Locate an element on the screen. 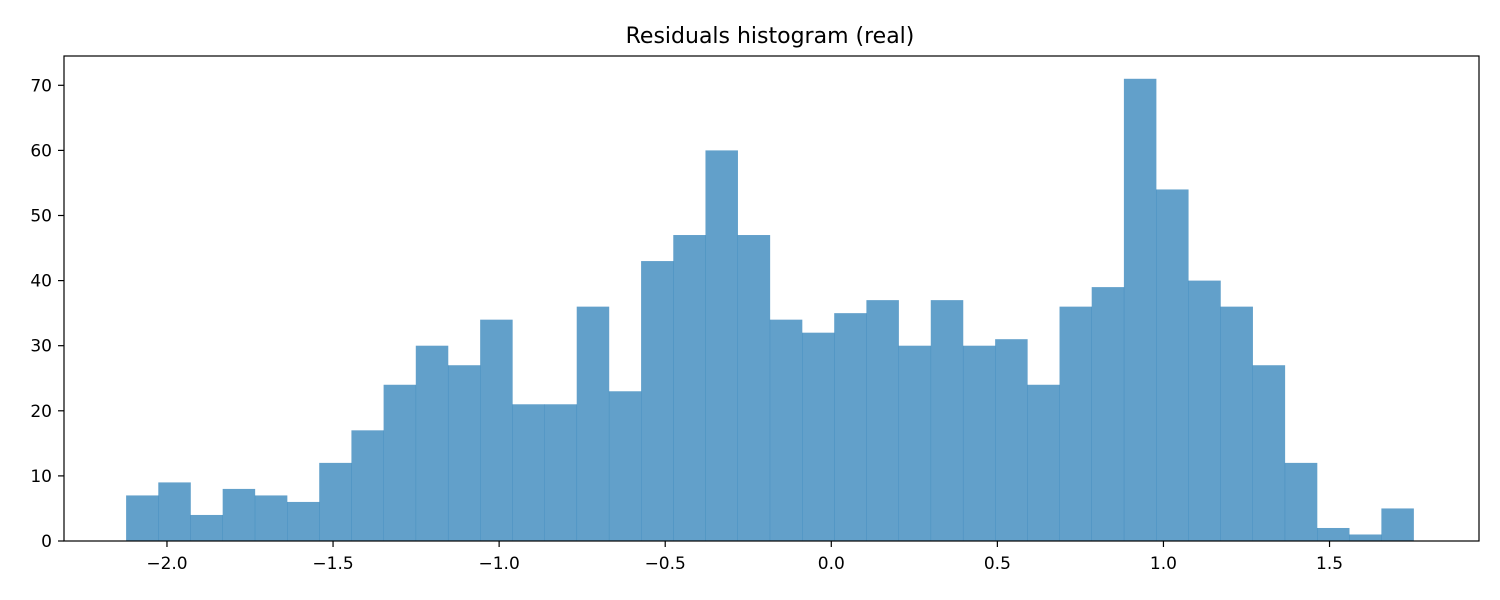 The image size is (1500, 600). x-tick-label: −2.0 is located at coordinates (166, 564).